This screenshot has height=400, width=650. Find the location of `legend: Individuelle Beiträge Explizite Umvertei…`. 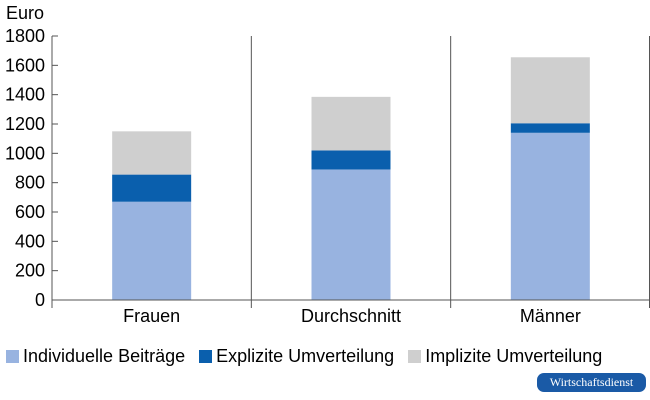

legend: Individuelle Beiträge Explizite Umvertei… is located at coordinates (304, 356).